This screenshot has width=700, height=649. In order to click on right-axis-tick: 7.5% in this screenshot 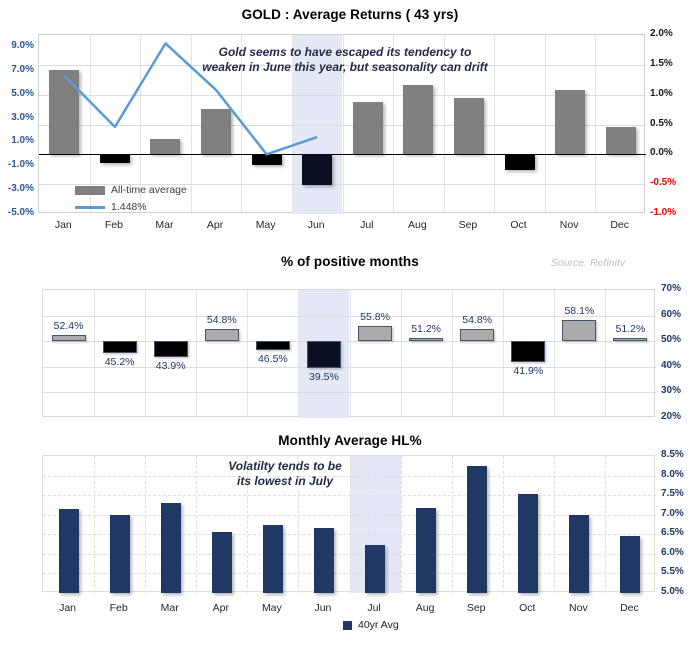, I will do `click(672, 494)`.